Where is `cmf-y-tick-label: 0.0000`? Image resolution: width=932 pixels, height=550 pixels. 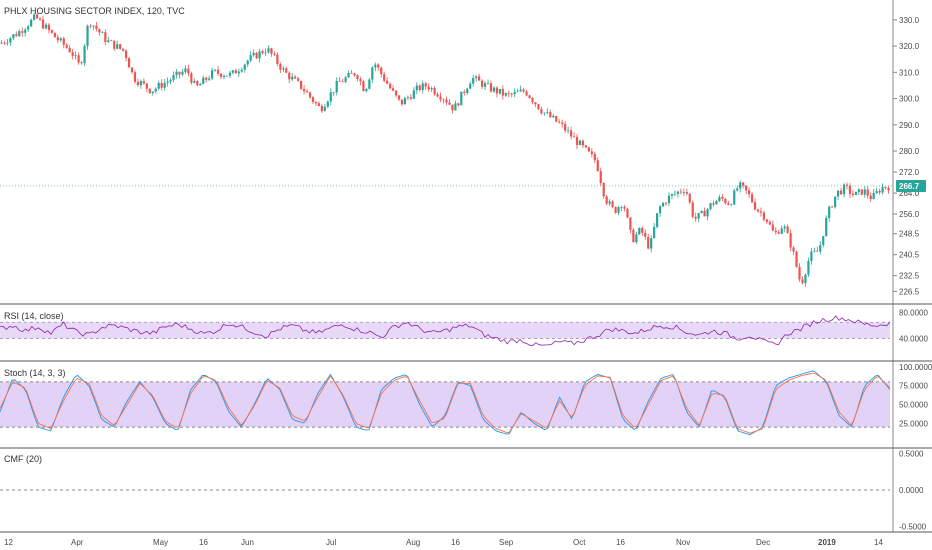
cmf-y-tick-label: 0.0000 is located at coordinates (911, 490).